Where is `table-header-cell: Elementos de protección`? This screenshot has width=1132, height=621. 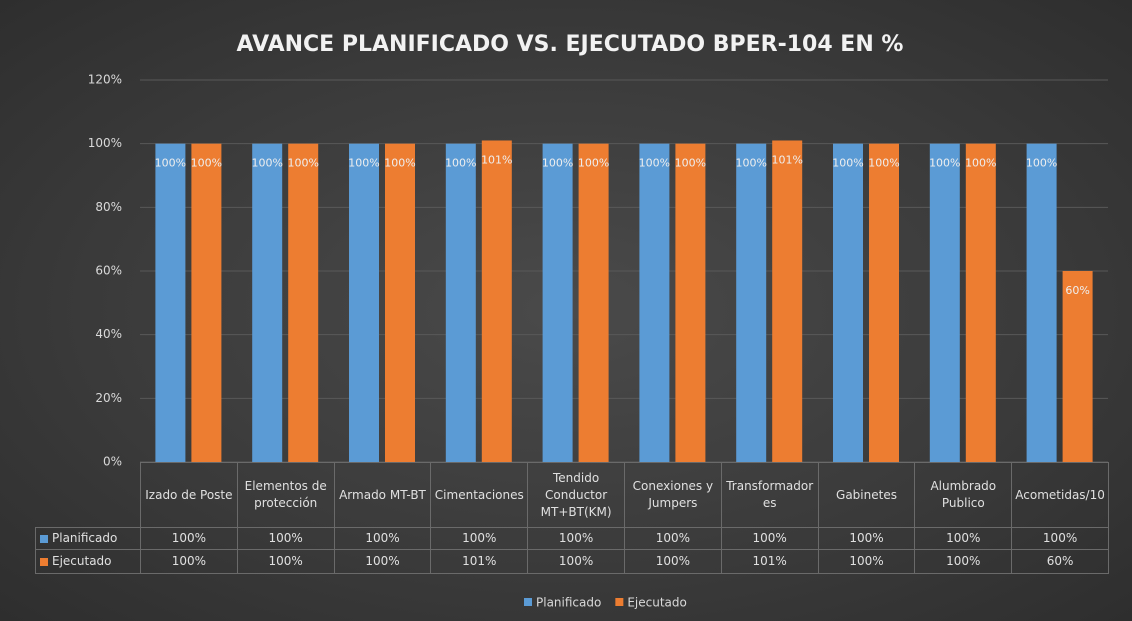
table-header-cell: Elementos de protección is located at coordinates (285, 495).